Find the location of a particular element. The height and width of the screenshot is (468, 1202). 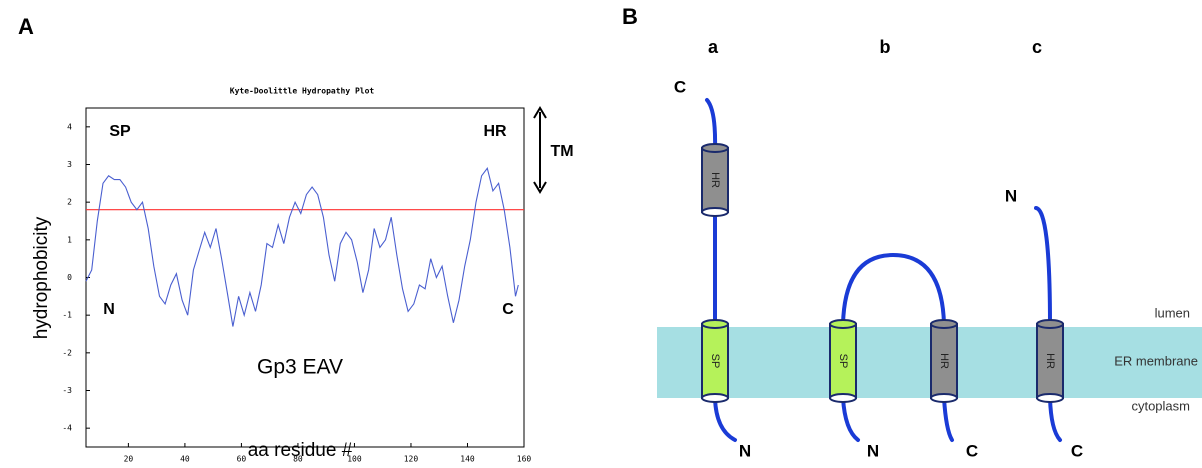

annotation: Gp3 EAV is located at coordinates (300, 367).